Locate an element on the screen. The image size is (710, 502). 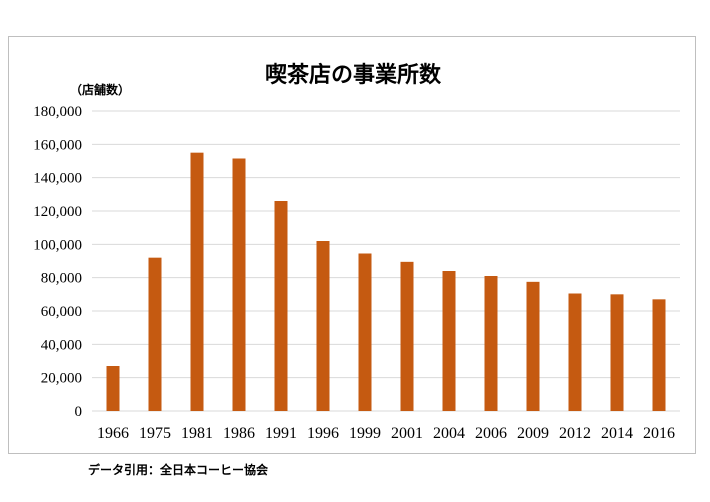
y-tick-label: 140,000 is located at coordinates (57, 179).